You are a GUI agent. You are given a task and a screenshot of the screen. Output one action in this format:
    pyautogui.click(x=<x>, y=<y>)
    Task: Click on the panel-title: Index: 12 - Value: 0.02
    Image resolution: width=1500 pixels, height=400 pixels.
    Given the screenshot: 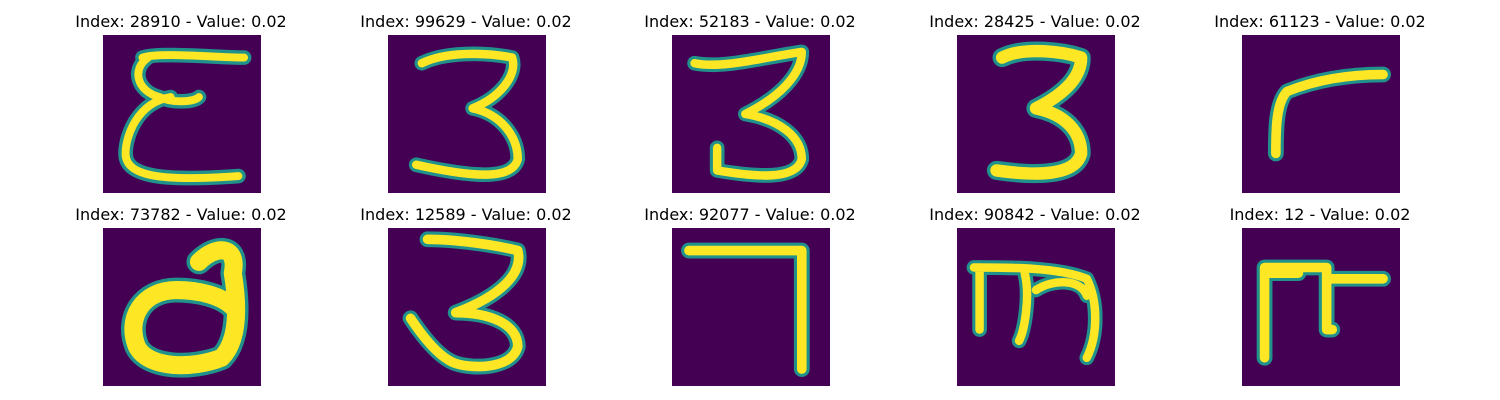 What is the action you would take?
    pyautogui.click(x=1320, y=214)
    